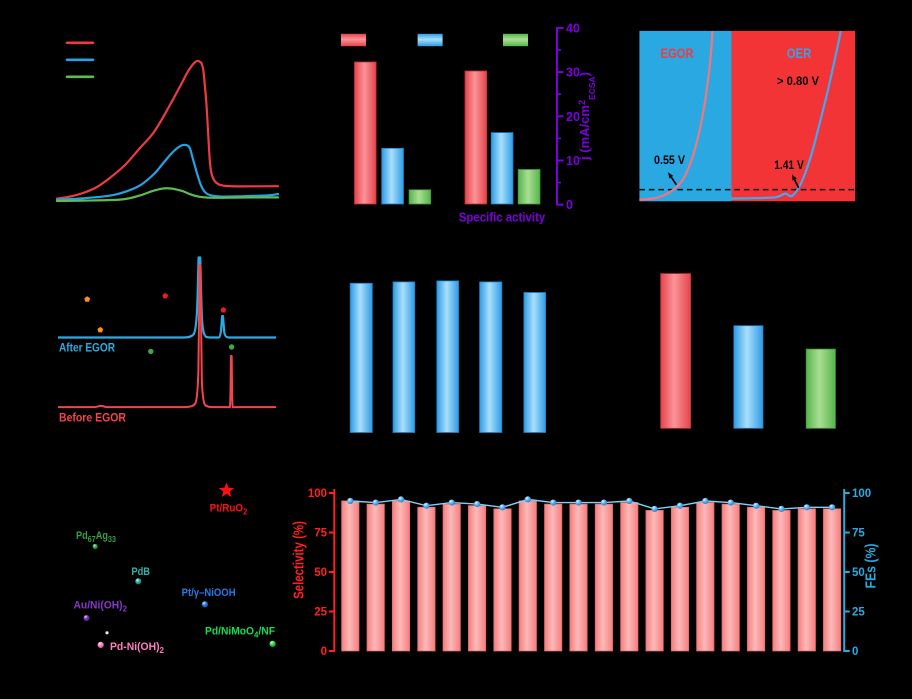 The height and width of the screenshot is (699, 912). Describe the element at coordinates (799, 53) in the screenshot. I see `svg-text: OER` at that location.